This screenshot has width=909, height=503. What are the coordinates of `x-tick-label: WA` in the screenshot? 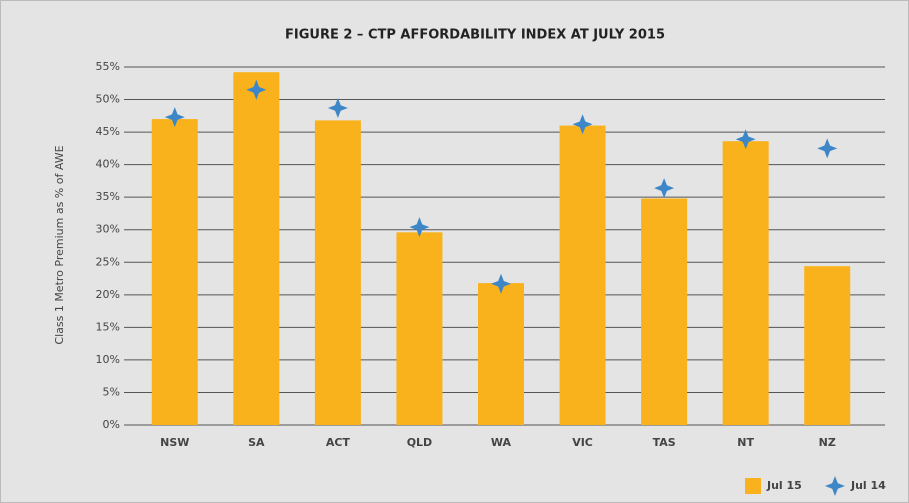 It's located at (501, 442).